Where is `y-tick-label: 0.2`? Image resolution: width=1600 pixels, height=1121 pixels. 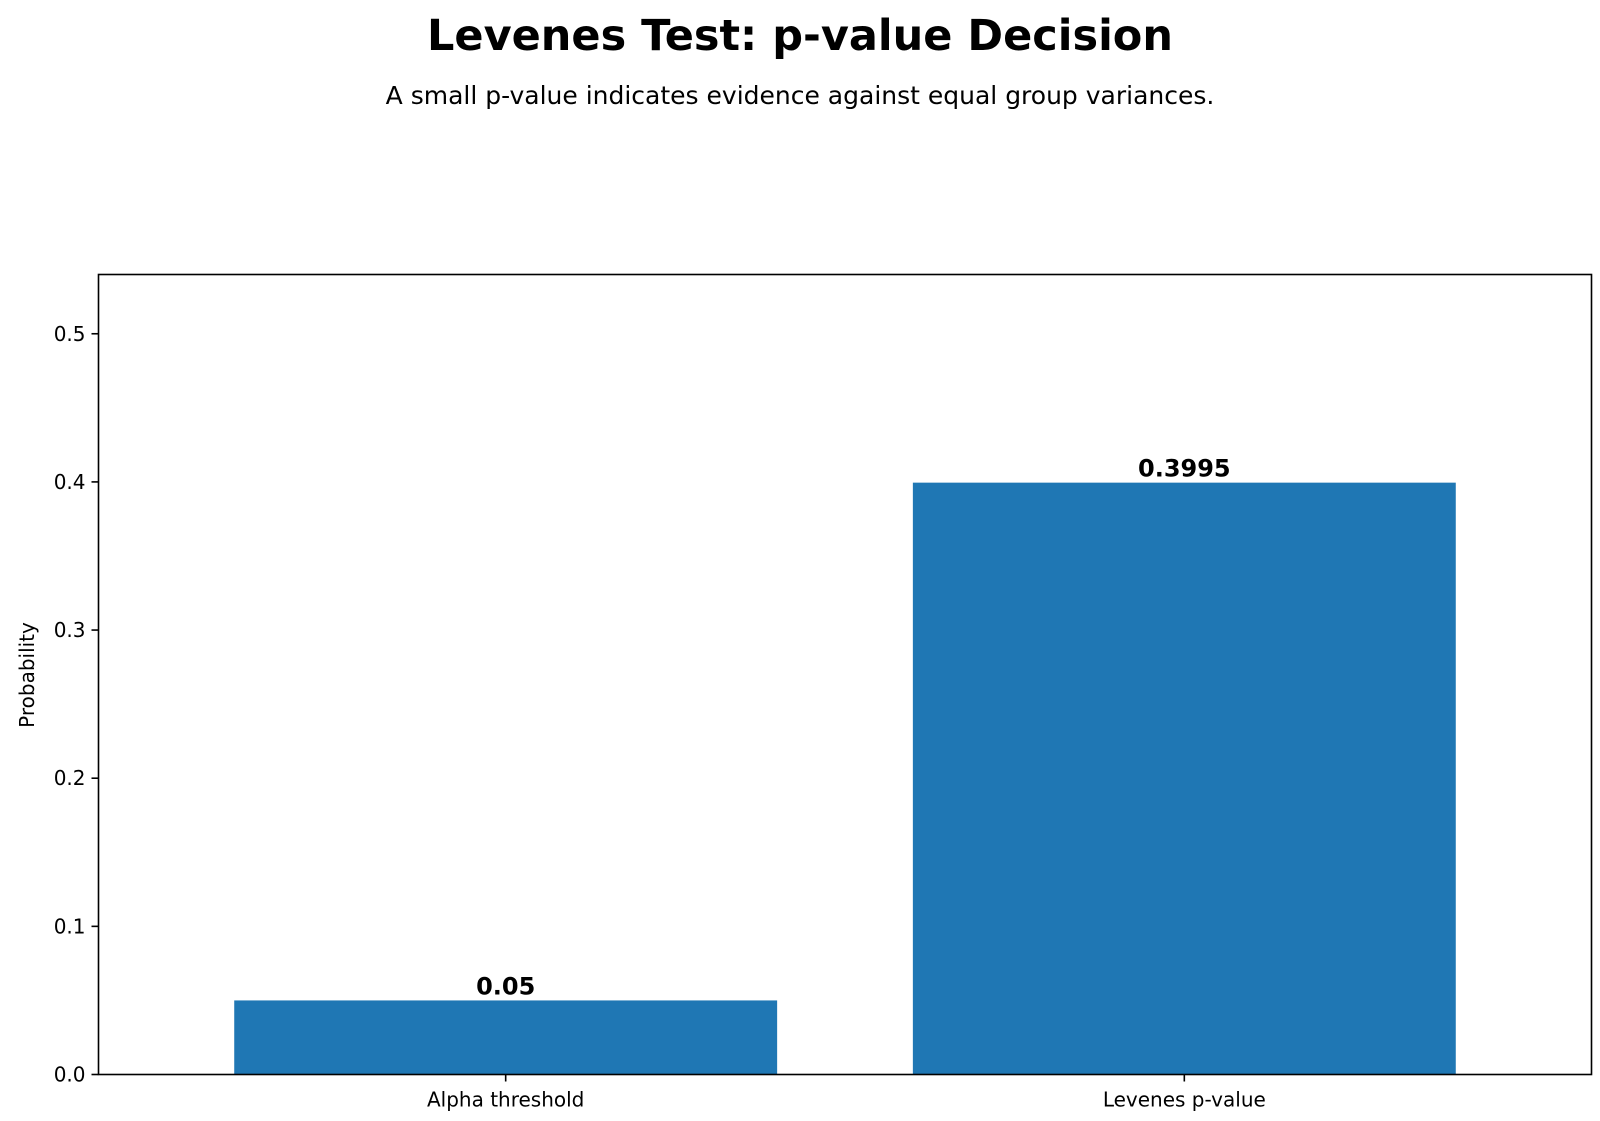
y-tick-label: 0.2 is located at coordinates (70, 778).